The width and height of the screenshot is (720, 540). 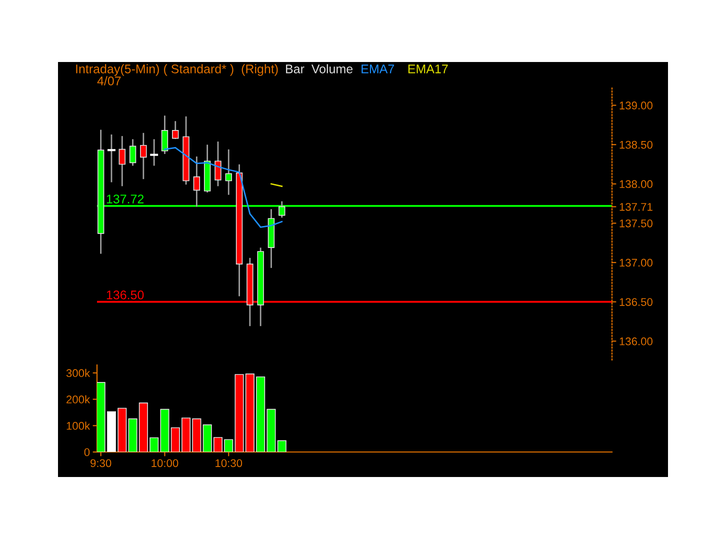 What do you see at coordinates (101, 463) in the screenshot?
I see `x-tick-label: 9:30` at bounding box center [101, 463].